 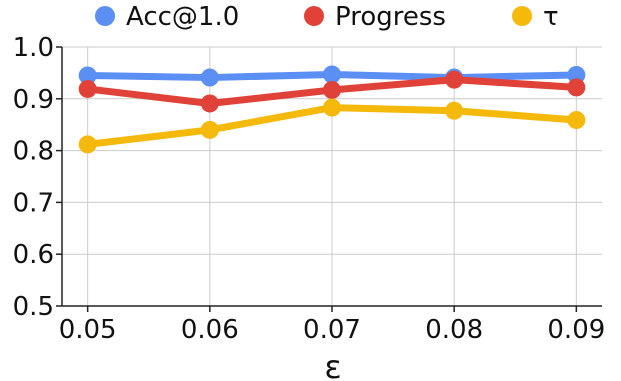 I want to click on legend-label: τ, so click(x=551, y=17).